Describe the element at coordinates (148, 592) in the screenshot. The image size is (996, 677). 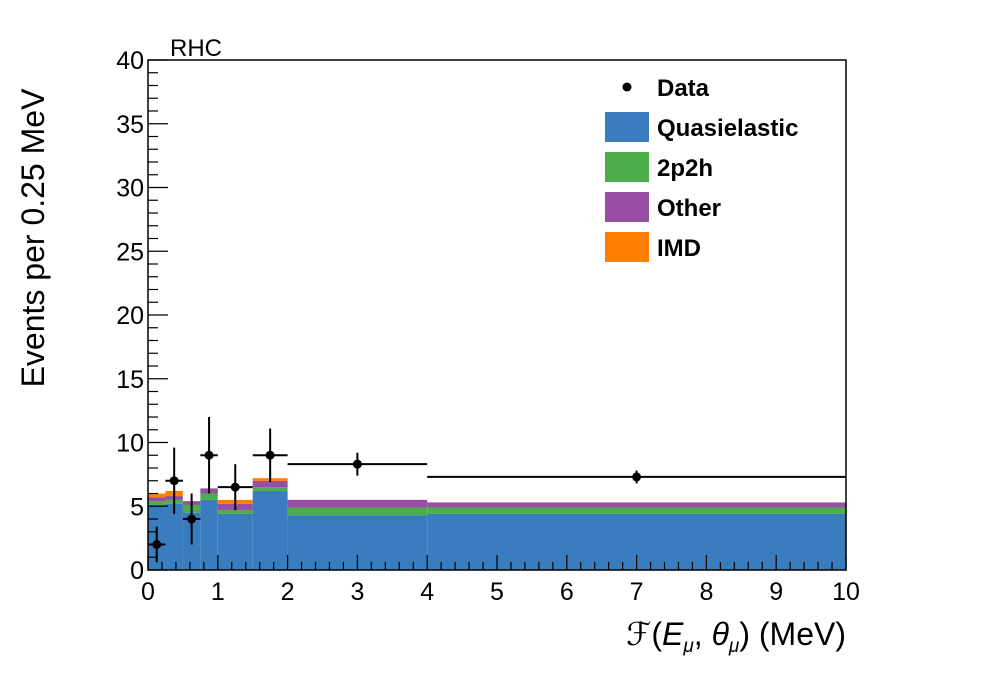
I see `x-tick-label-0: 0` at that location.